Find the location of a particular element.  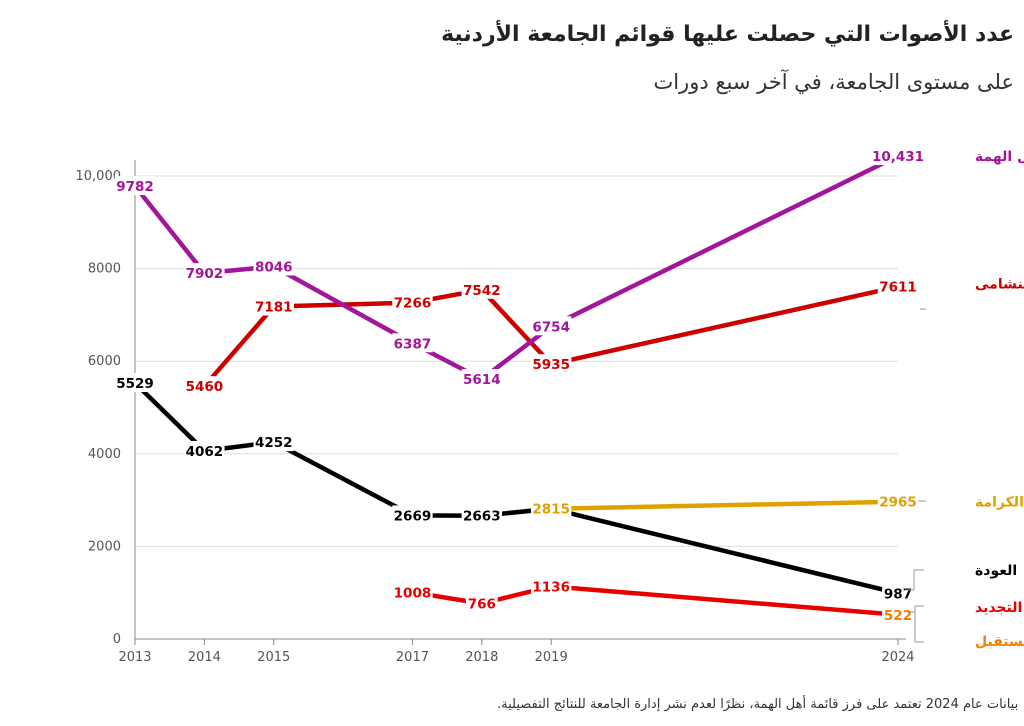

x-tick-label: 2018 is located at coordinates (481, 657).